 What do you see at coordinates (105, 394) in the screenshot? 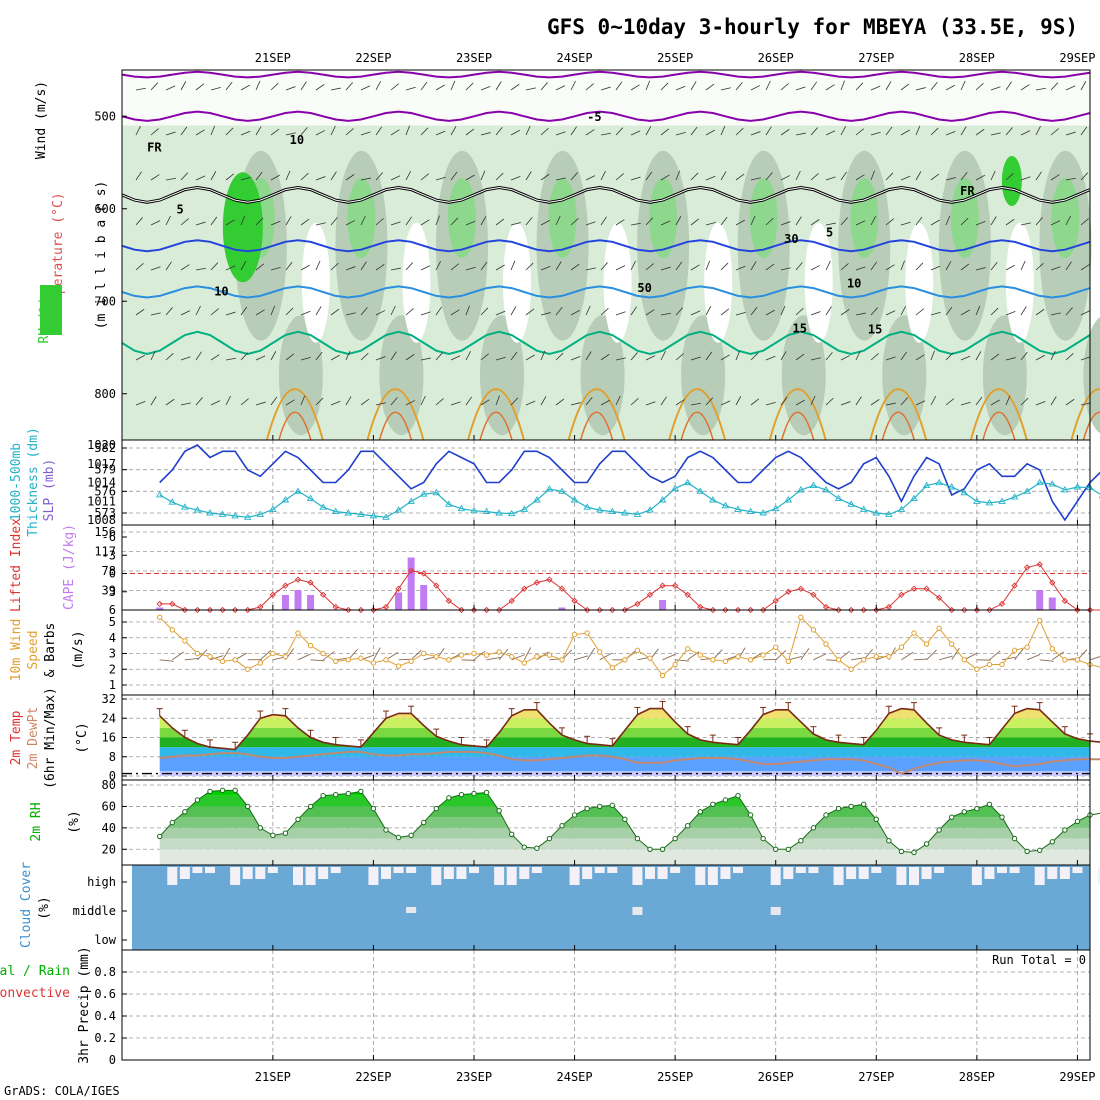
I see `pressure-tick-label: 800` at bounding box center [105, 394].